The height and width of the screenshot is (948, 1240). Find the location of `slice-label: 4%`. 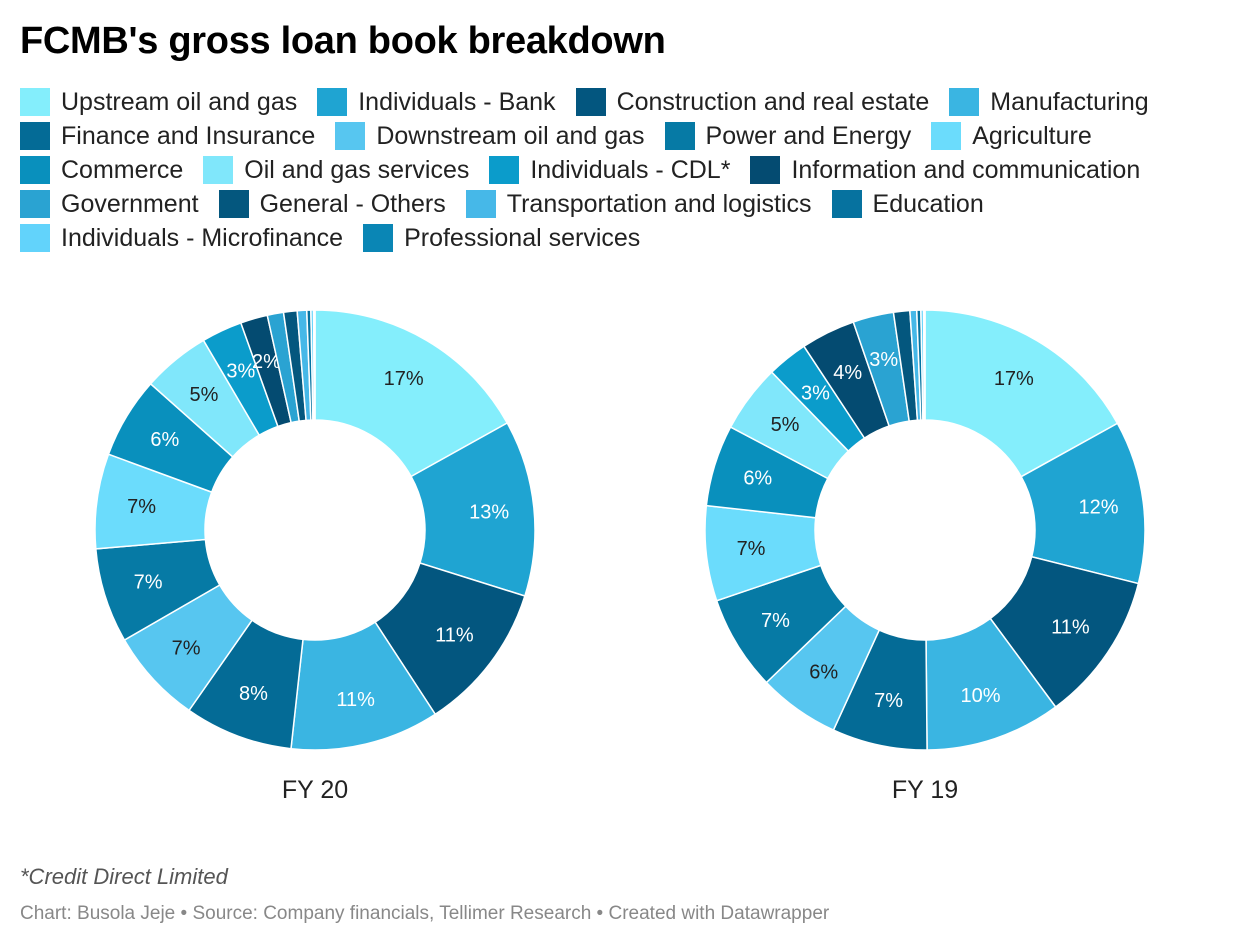

slice-label: 4% is located at coordinates (847, 373).